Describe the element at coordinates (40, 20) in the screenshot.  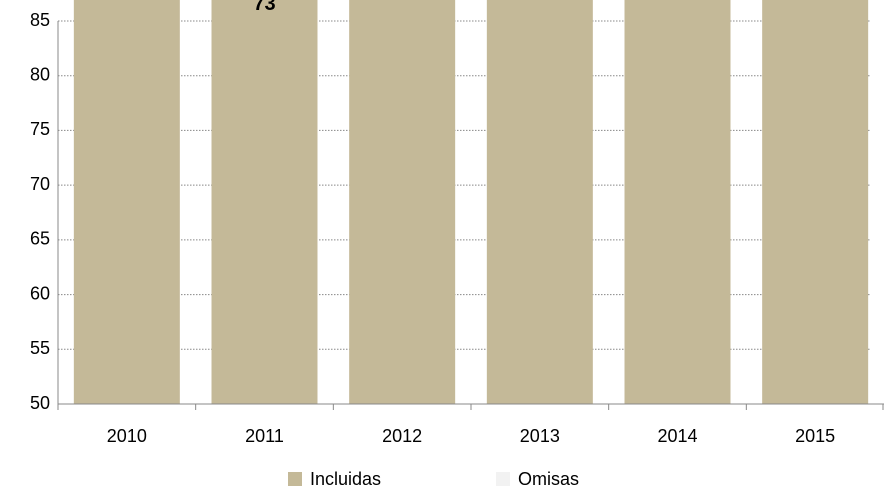
I see `y-tick-label: 85` at that location.